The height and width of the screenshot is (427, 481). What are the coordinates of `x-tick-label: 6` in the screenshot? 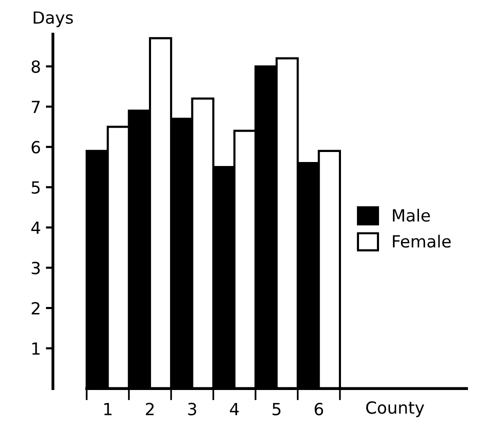 It's located at (319, 409).